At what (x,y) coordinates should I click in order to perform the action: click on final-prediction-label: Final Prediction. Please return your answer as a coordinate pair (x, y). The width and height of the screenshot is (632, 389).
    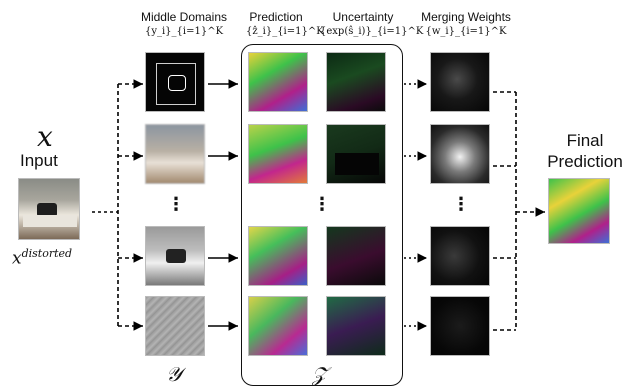
    Looking at the image, I should click on (585, 151).